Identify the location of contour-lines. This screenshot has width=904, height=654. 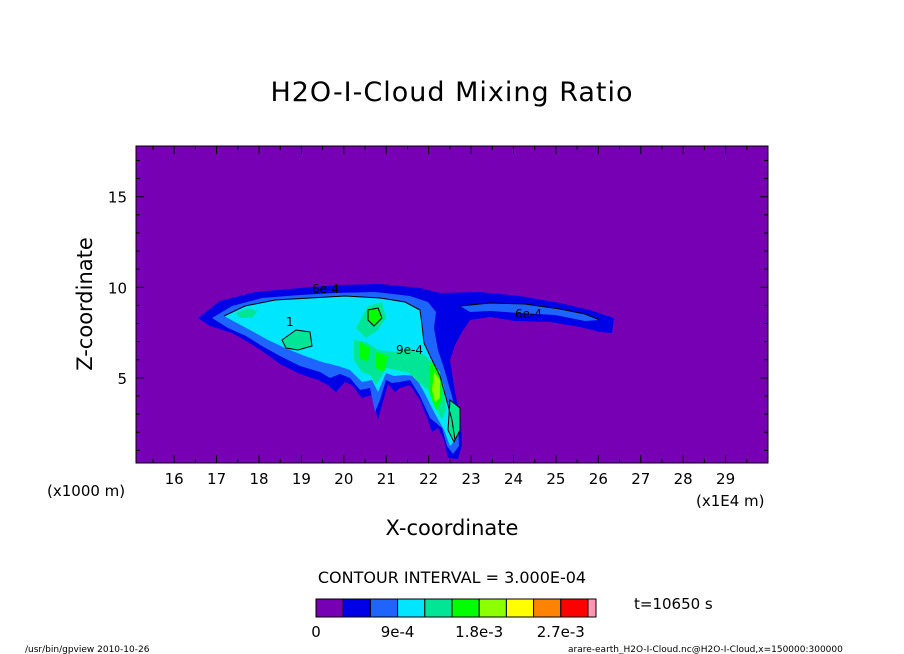
(412, 369).